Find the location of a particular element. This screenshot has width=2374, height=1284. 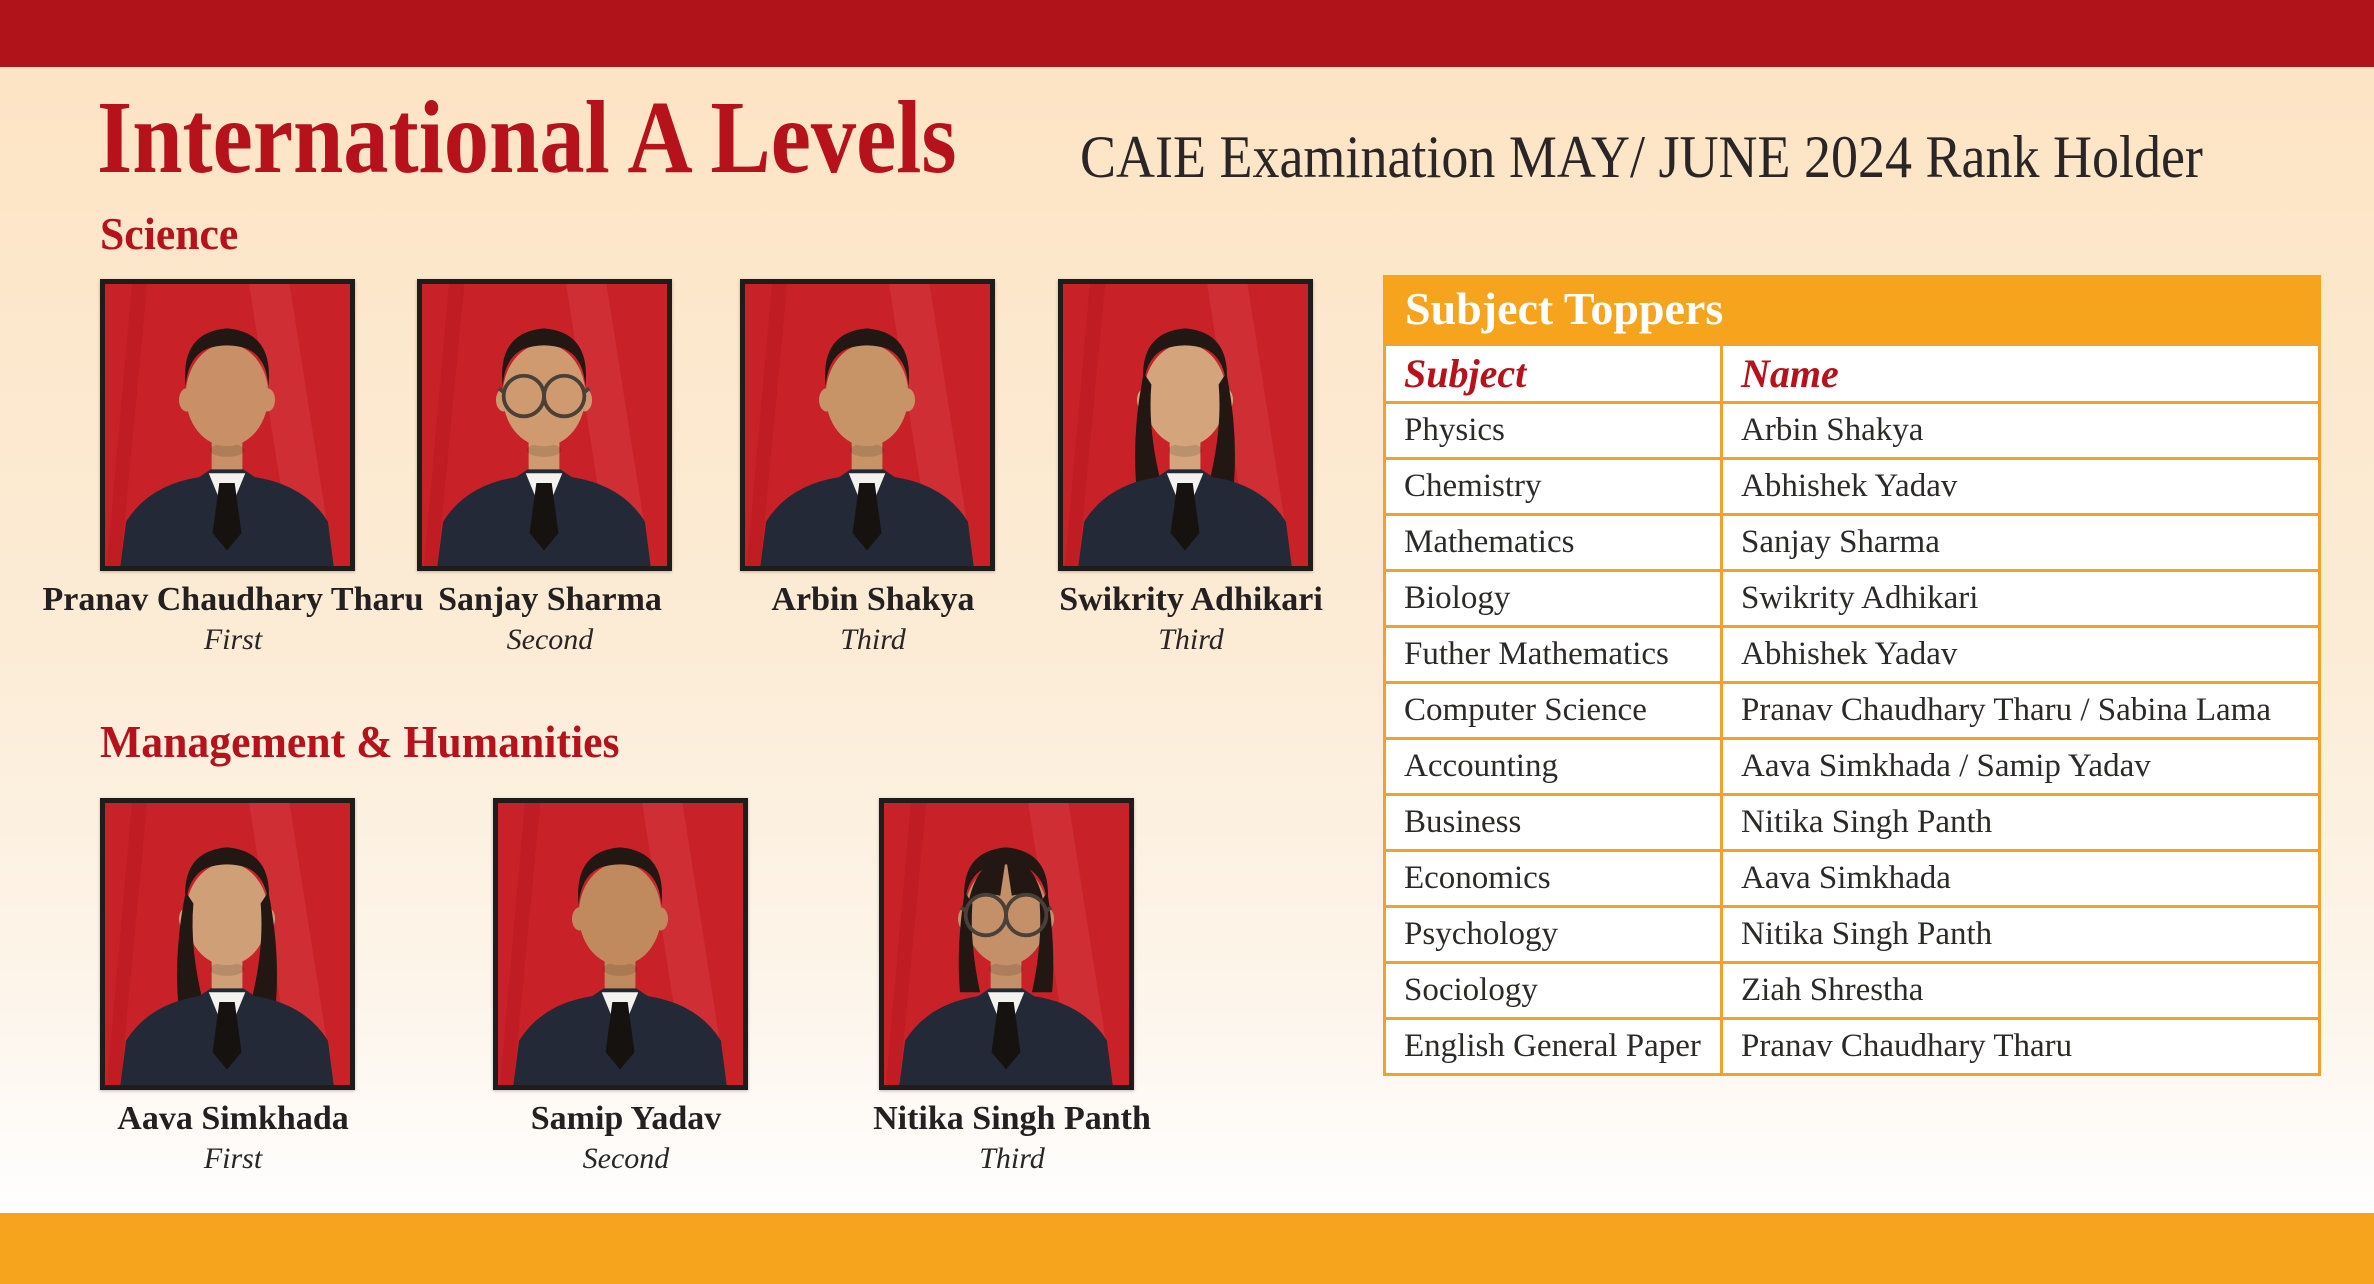

student-card: Arbin Shakya Third is located at coordinates (872, 467).